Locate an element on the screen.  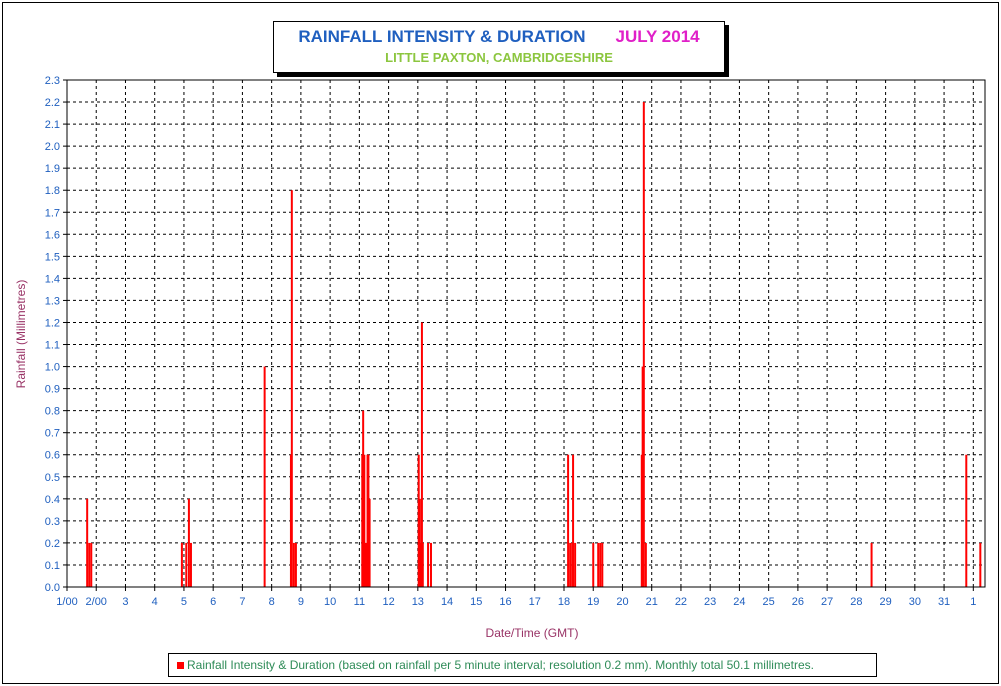
x-tick-label: 31 is located at coordinates (944, 602).